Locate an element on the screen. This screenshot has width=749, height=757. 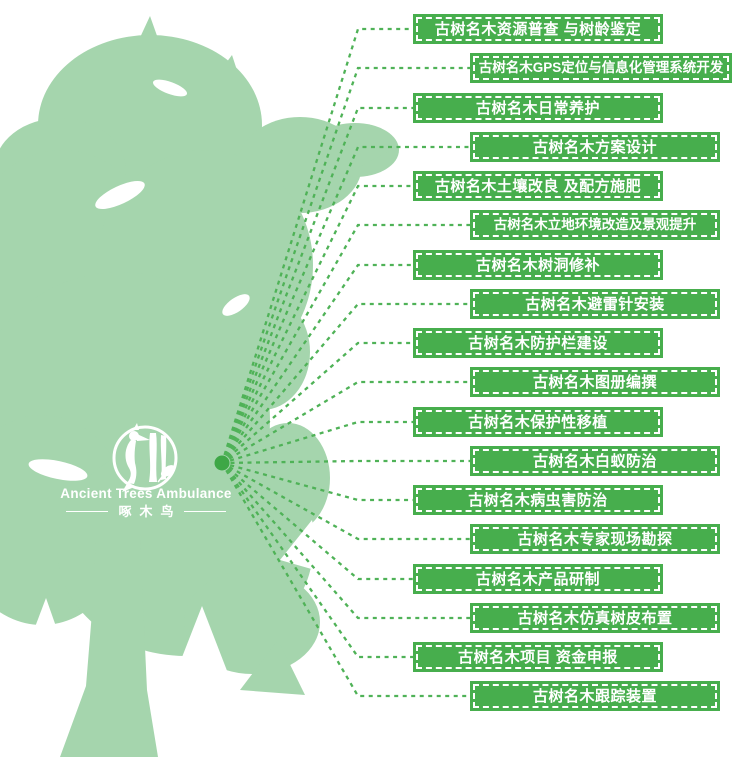
service-label: 古树名木跟踪装置 is located at coordinates (594, 696).